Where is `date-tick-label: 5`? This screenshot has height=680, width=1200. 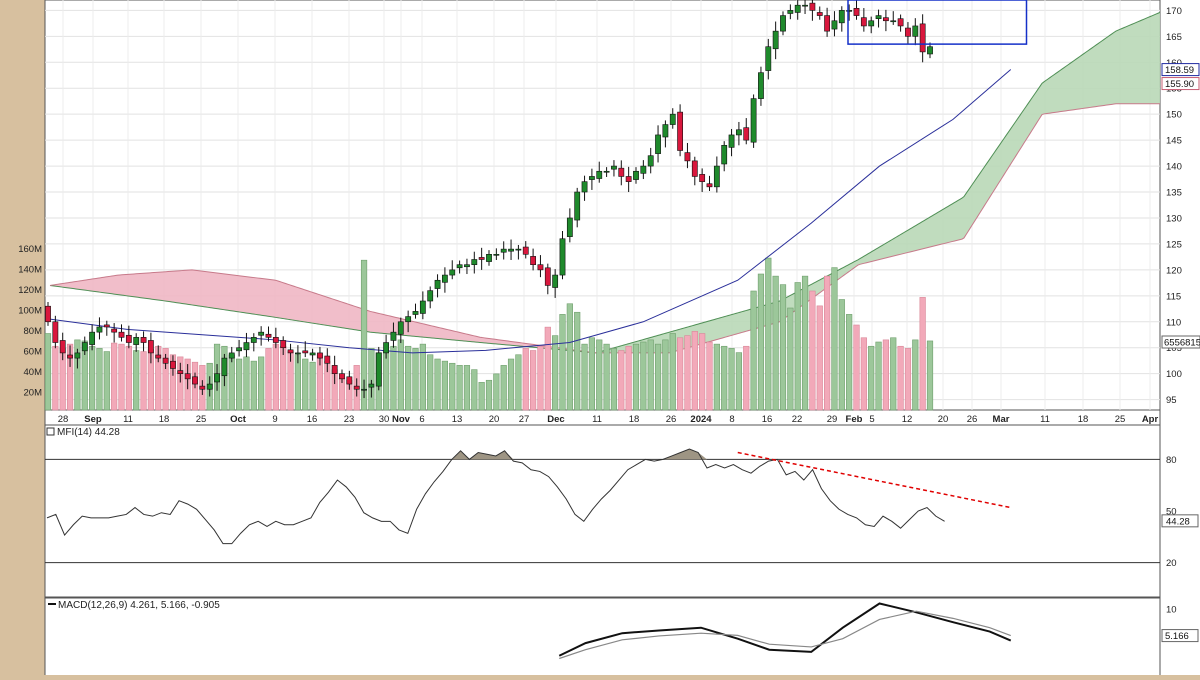 date-tick-label: 5 is located at coordinates (871, 419).